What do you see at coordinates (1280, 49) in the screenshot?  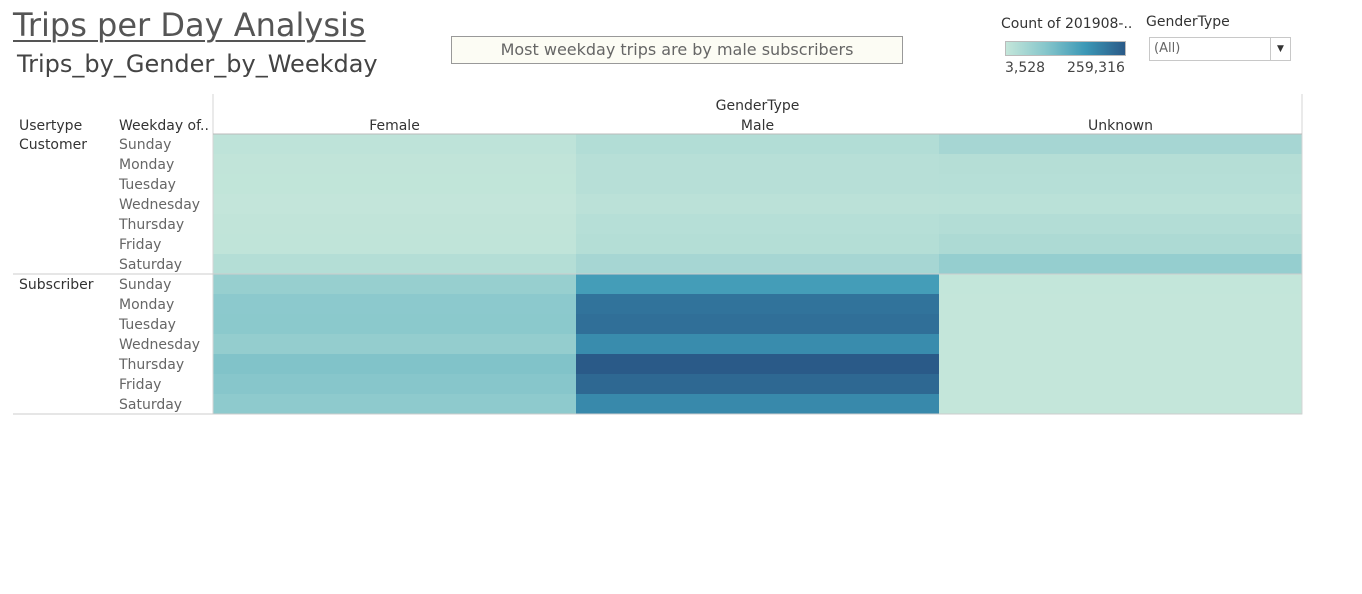 I see `chevron-down-icon: ▼` at bounding box center [1280, 49].